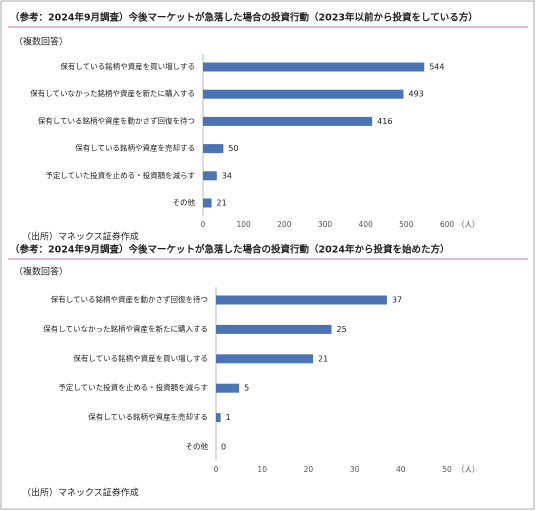 This screenshot has width=536, height=511. What do you see at coordinates (406, 224) in the screenshot?
I see `x-tick-label: 500` at bounding box center [406, 224].